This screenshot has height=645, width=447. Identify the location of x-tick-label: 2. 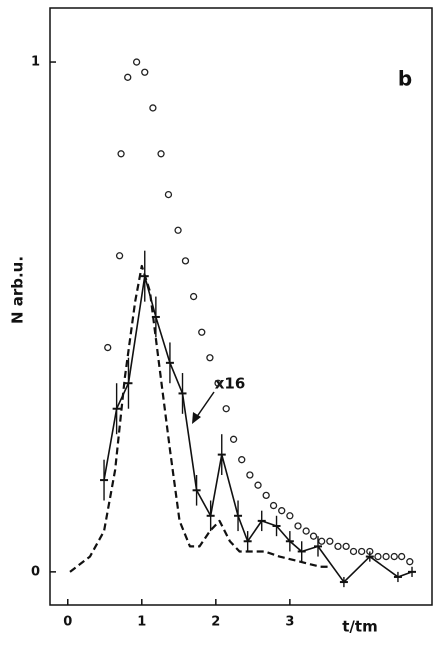
(215, 622).